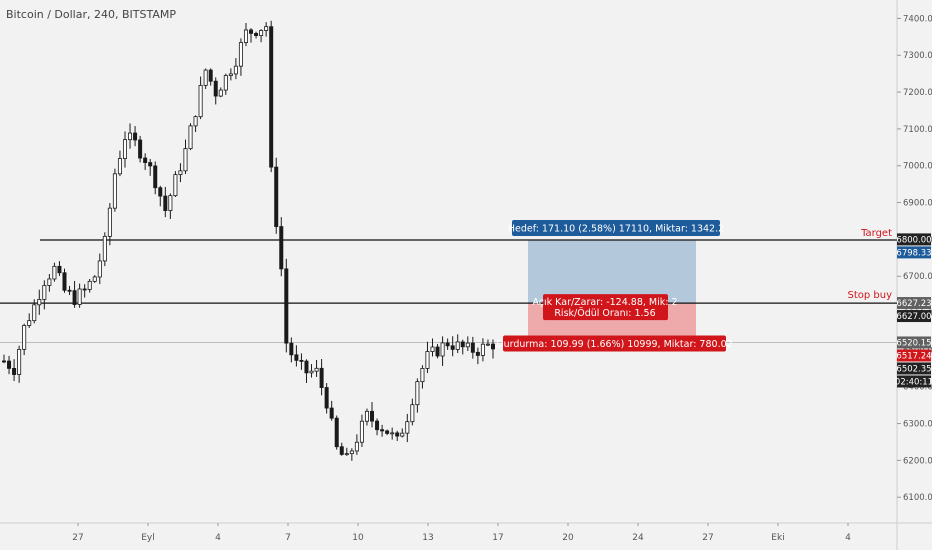 The width and height of the screenshot is (932, 550). What do you see at coordinates (917, 130) in the screenshot?
I see `y-tick-label: 7100.00` at bounding box center [917, 130].